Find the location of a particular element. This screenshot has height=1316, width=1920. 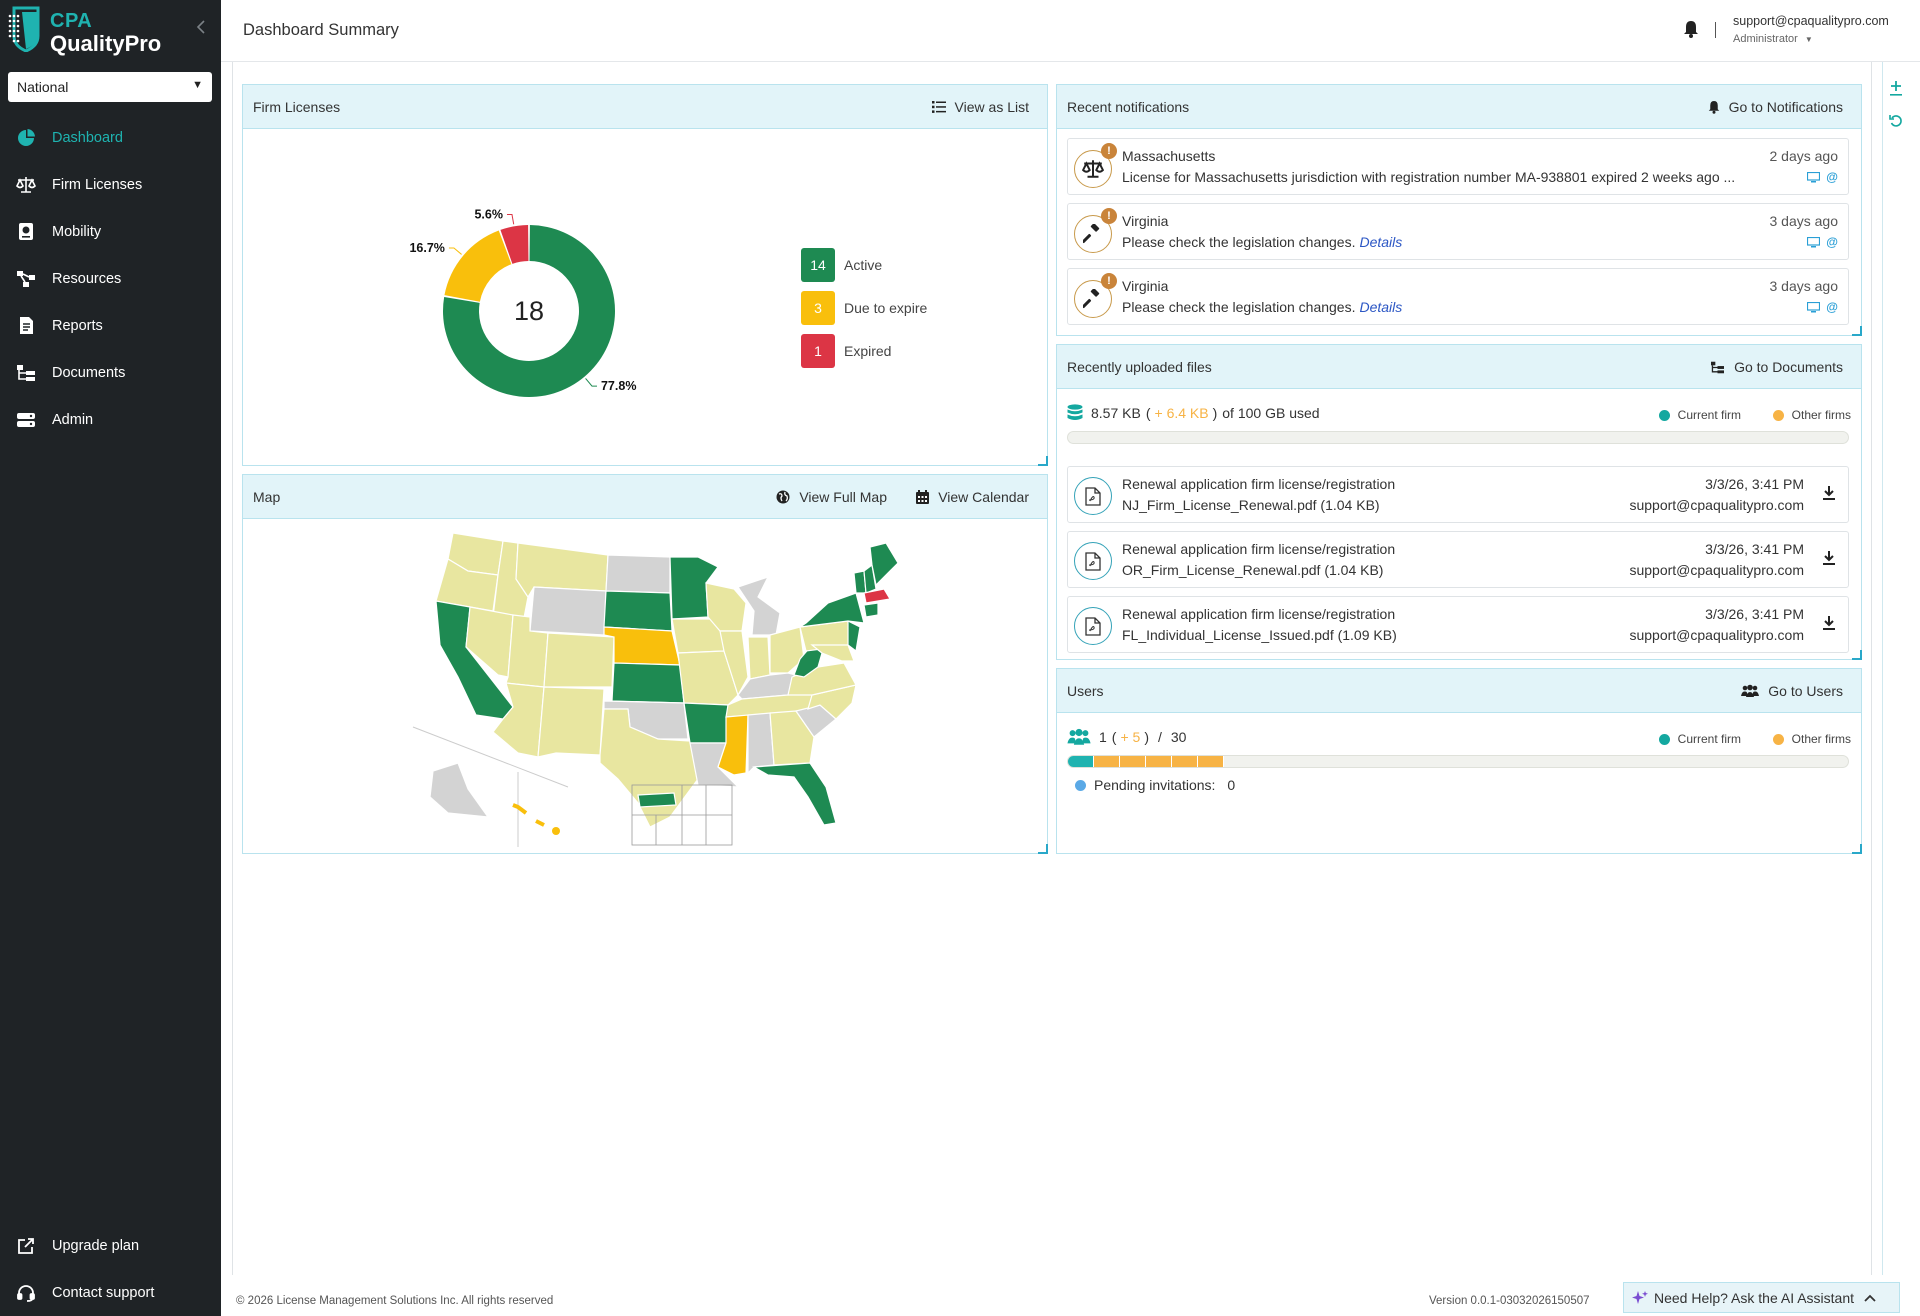

donut-slice-active is located at coordinates (529, 311).